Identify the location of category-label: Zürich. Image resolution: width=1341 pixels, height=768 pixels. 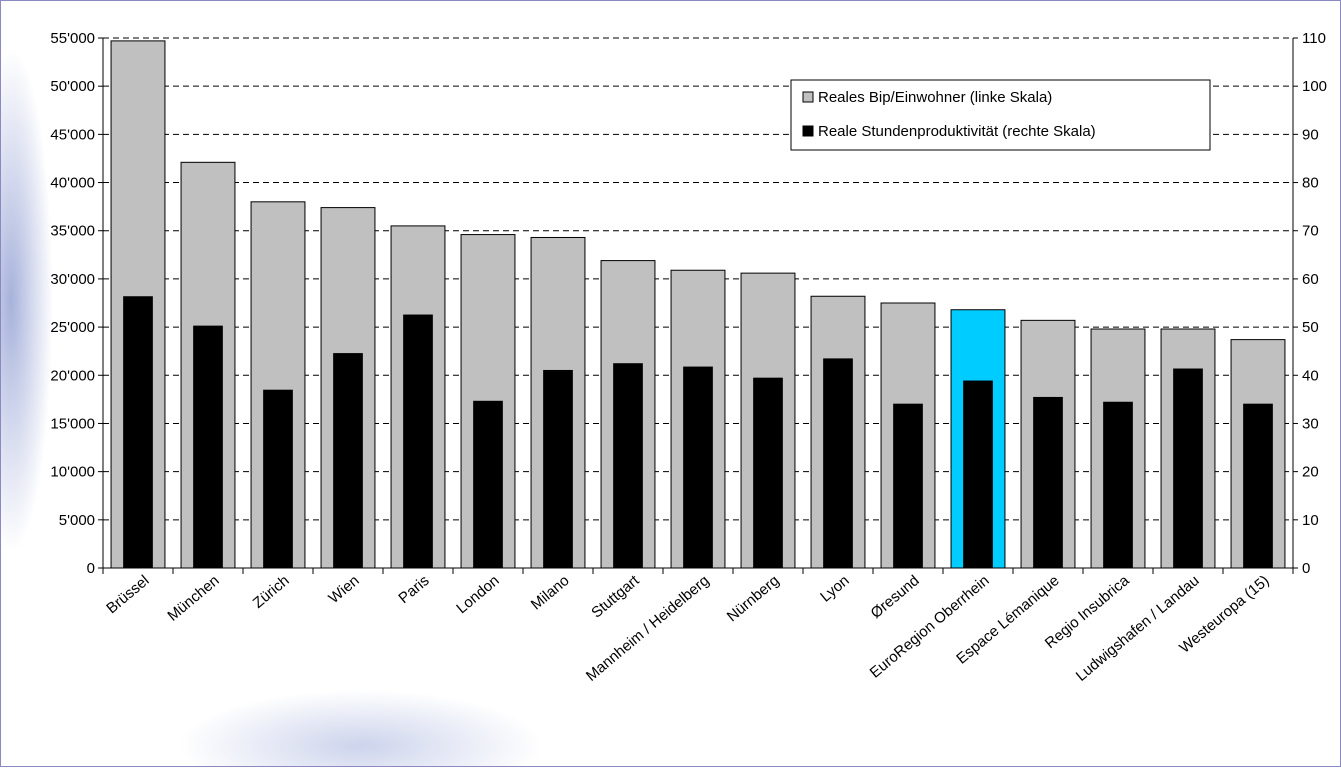
(271, 592).